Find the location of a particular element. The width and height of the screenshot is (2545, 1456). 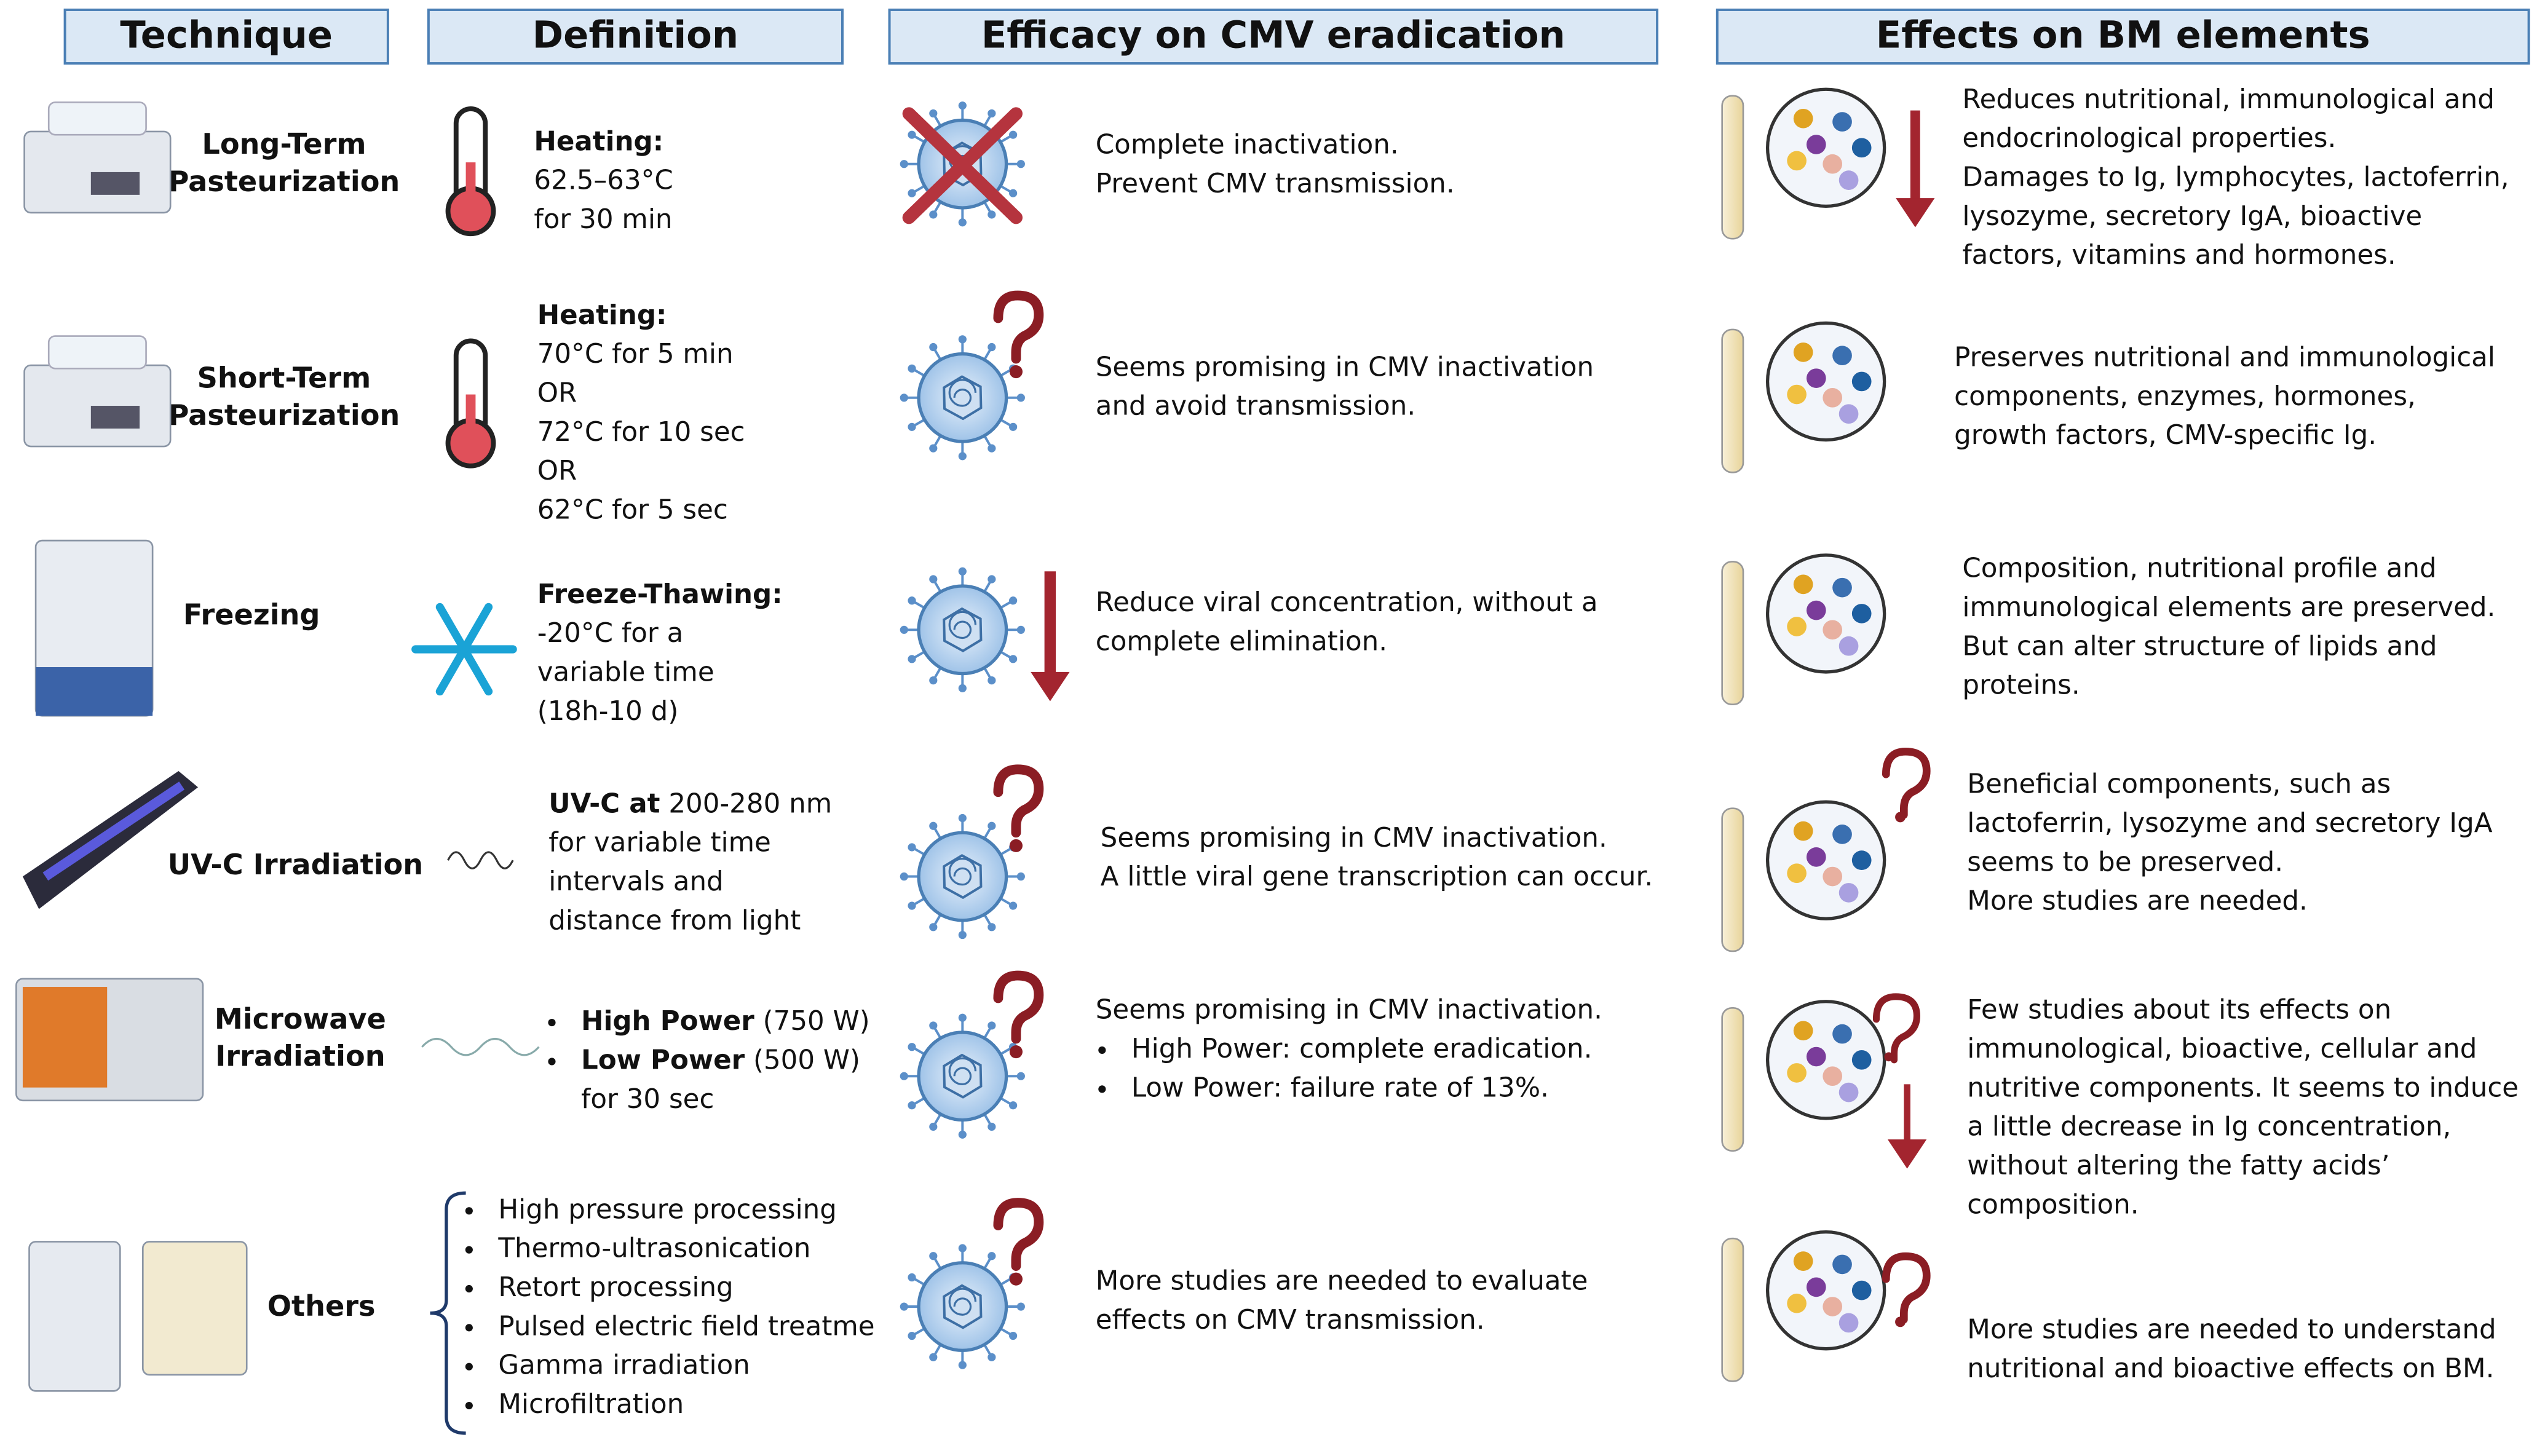

definition-line: distance from light is located at coordinates (674, 921).